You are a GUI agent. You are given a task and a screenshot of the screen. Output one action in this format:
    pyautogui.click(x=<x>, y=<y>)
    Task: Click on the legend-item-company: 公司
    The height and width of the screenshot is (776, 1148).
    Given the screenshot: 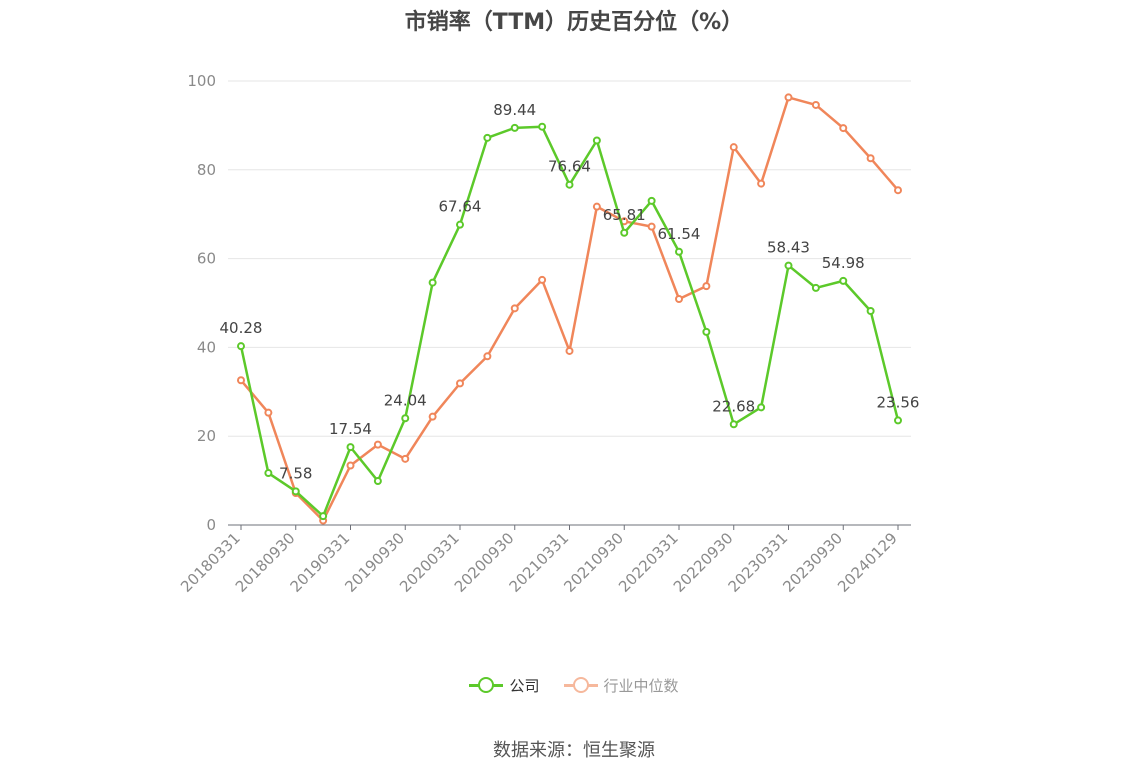 What is the action you would take?
    pyautogui.click(x=504, y=685)
    